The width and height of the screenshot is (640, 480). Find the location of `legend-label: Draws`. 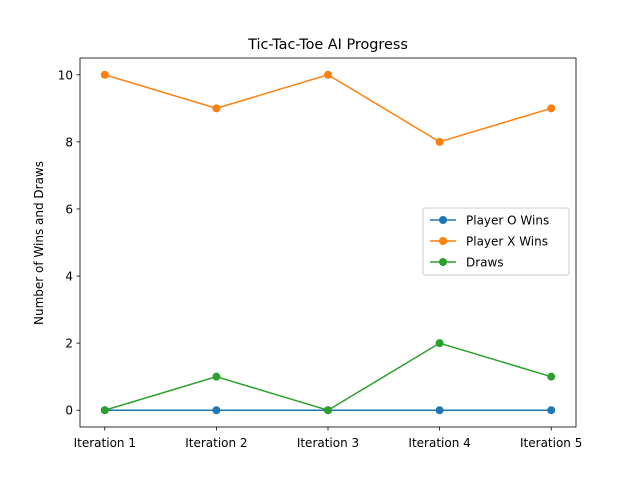

legend-label: Draws is located at coordinates (485, 263).